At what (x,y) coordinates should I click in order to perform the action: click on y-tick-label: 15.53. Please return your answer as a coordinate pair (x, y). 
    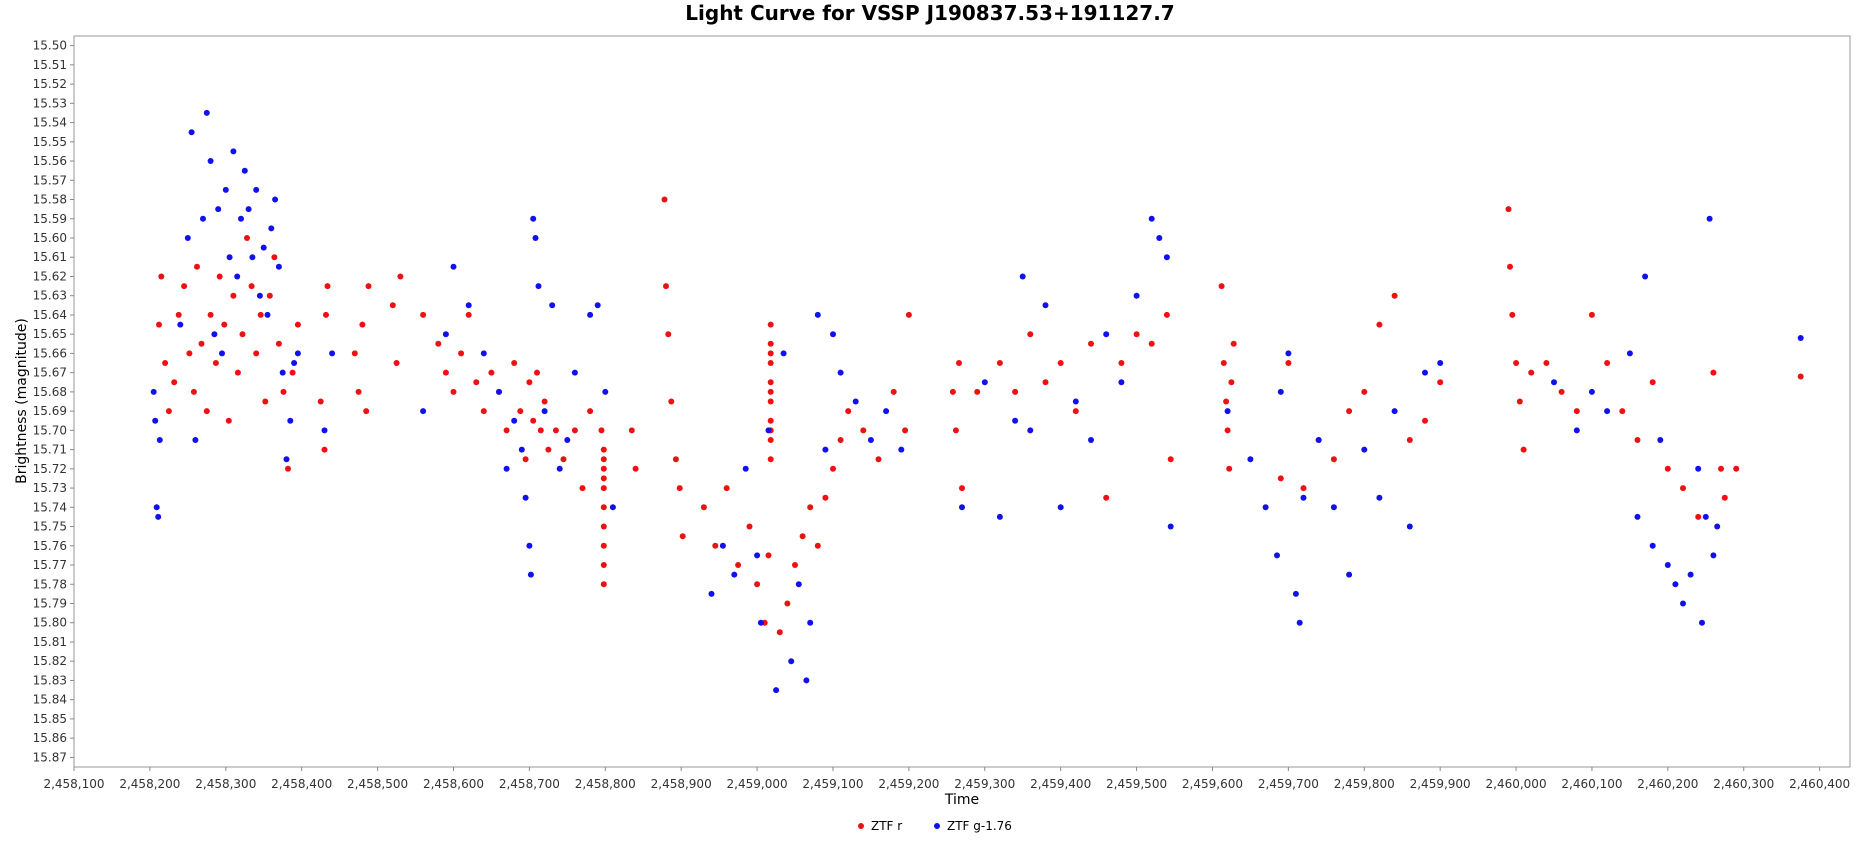
    Looking at the image, I should click on (50, 103).